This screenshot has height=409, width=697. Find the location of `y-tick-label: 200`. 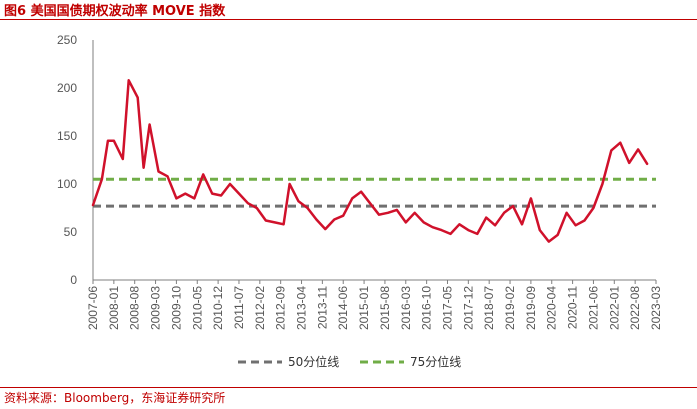

y-tick-label: 200 is located at coordinates (67, 88).